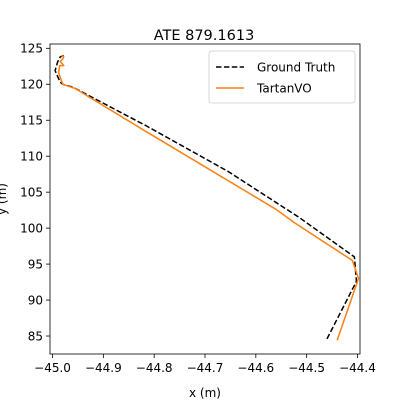 This screenshot has width=400, height=400. Describe the element at coordinates (35, 264) in the screenshot. I see `y-tick-label: 95` at that location.